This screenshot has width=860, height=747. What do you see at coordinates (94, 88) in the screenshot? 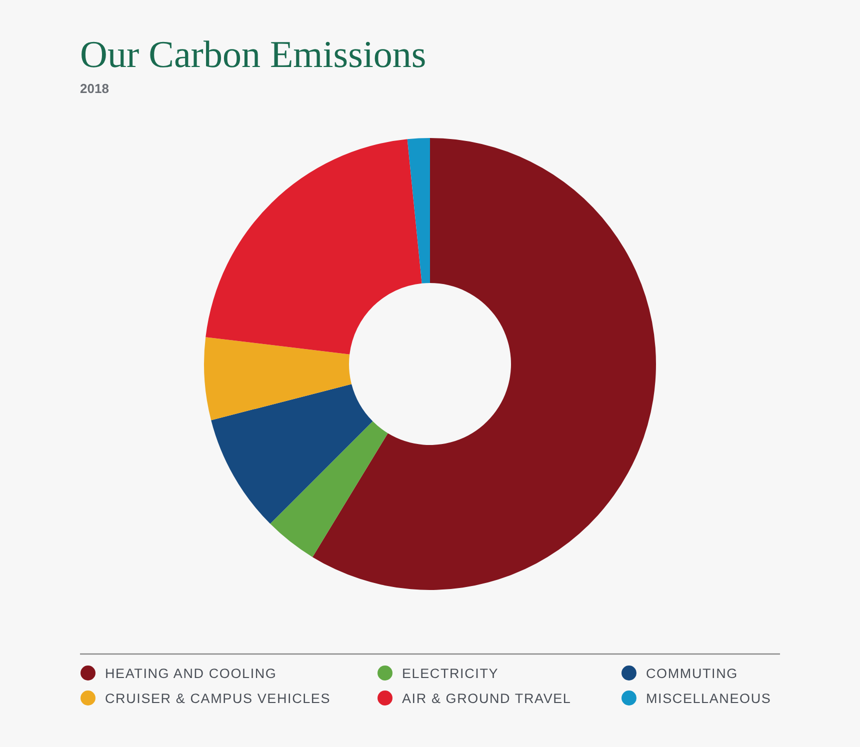
I see `chart-subtitle: 2018` at bounding box center [94, 88].